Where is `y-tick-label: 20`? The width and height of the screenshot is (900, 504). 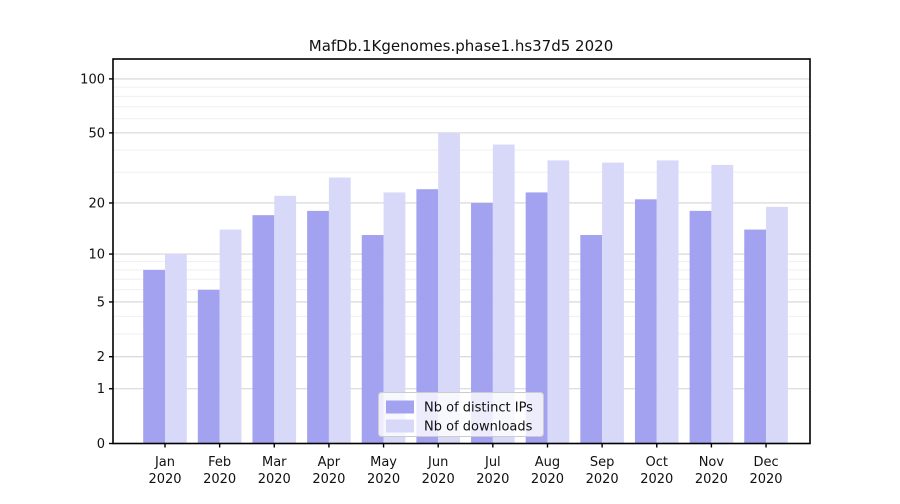
y-tick-label: 20 is located at coordinates (96, 203).